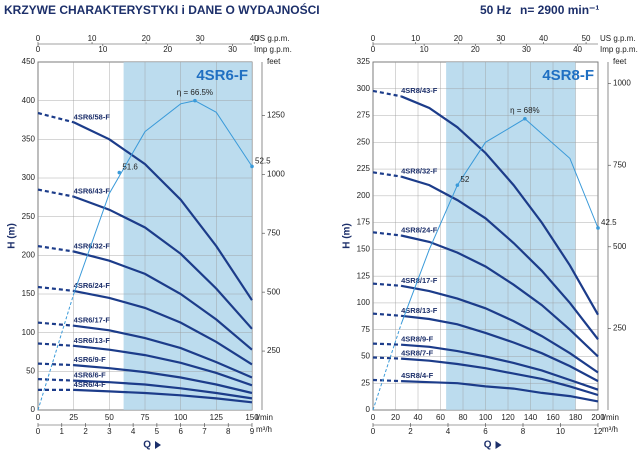 This screenshot has width=640, height=454. Describe the element at coordinates (29, 293) in the screenshot. I see `y-tick-label: 150` at that location.